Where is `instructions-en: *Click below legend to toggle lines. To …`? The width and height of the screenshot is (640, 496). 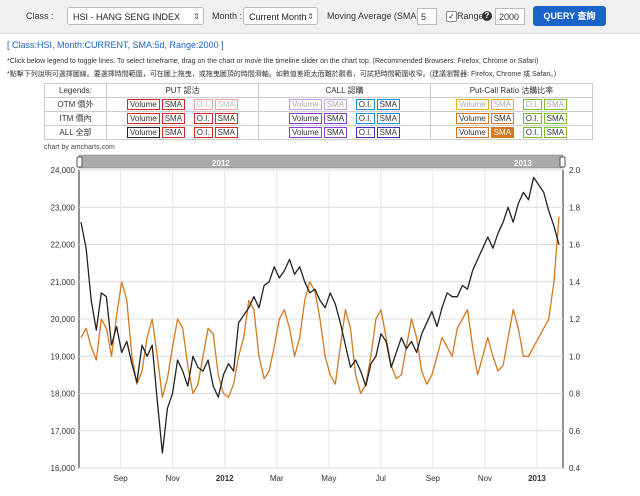
instructions-en: *Click below legend to toggle lines. To … is located at coordinates (273, 61).